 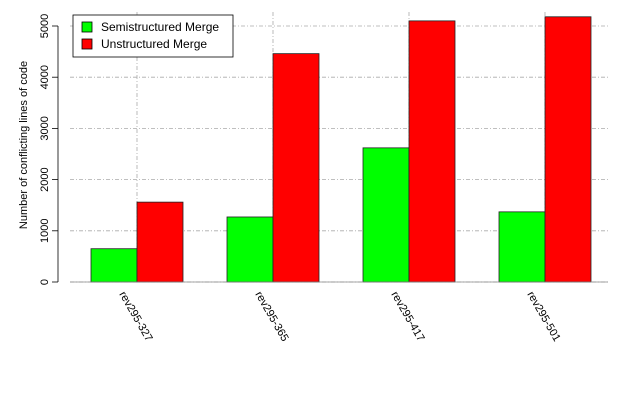 I want to click on y-tick-label: 3000, so click(x=45, y=128).